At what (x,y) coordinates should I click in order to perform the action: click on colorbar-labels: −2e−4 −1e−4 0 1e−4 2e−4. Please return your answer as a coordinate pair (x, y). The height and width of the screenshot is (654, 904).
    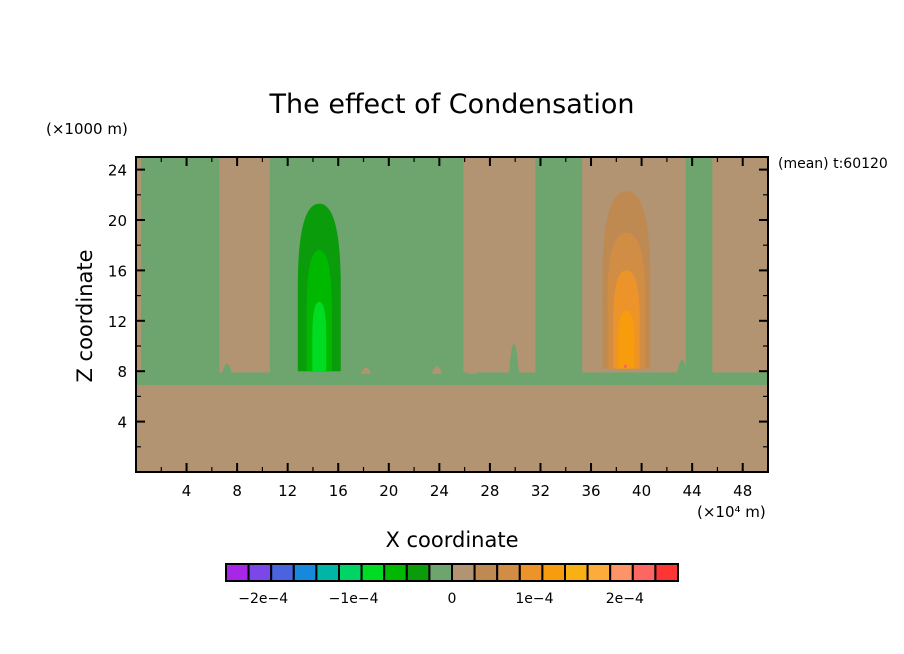
    Looking at the image, I should click on (441, 599).